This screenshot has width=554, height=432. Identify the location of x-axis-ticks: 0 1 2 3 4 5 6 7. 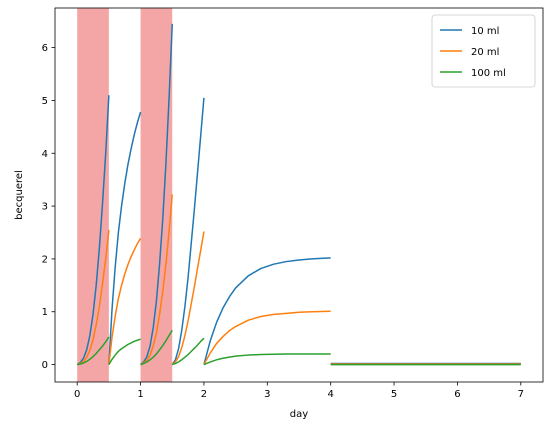
(299, 391).